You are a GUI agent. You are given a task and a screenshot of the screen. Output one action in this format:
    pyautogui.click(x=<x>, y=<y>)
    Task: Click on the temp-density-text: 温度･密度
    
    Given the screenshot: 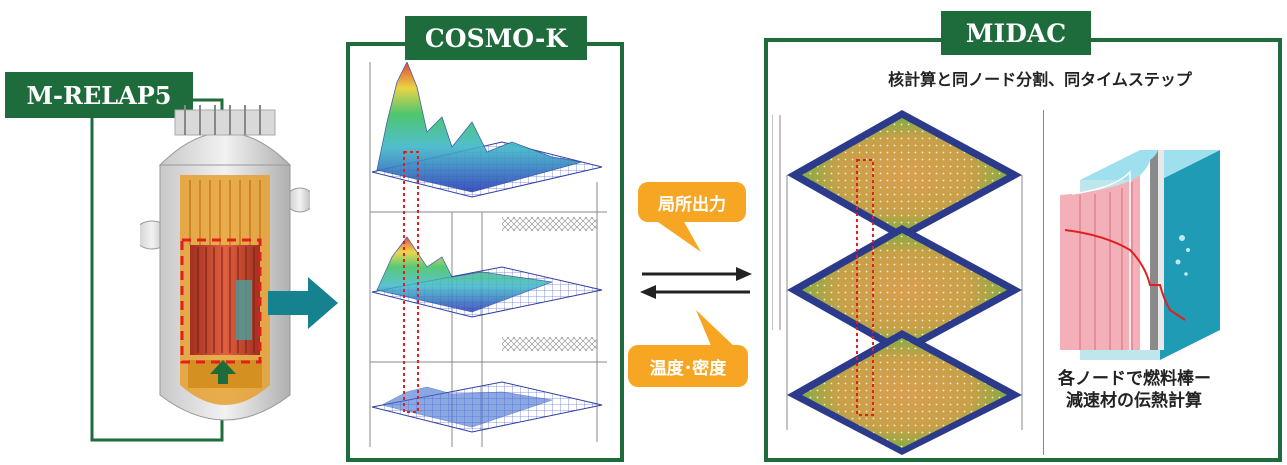 What is the action you would take?
    pyautogui.click(x=688, y=368)
    